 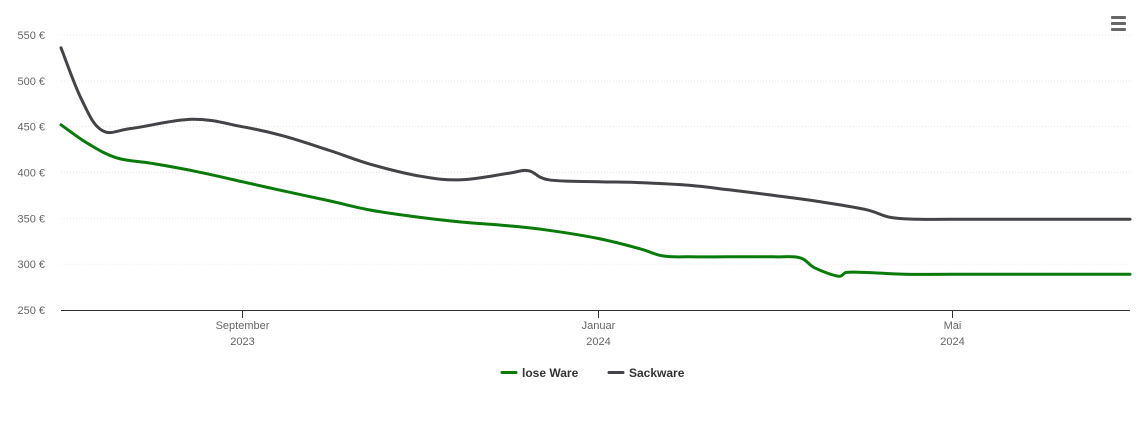 What do you see at coordinates (31, 128) in the screenshot?
I see `y-tick-label: 450 €` at bounding box center [31, 128].